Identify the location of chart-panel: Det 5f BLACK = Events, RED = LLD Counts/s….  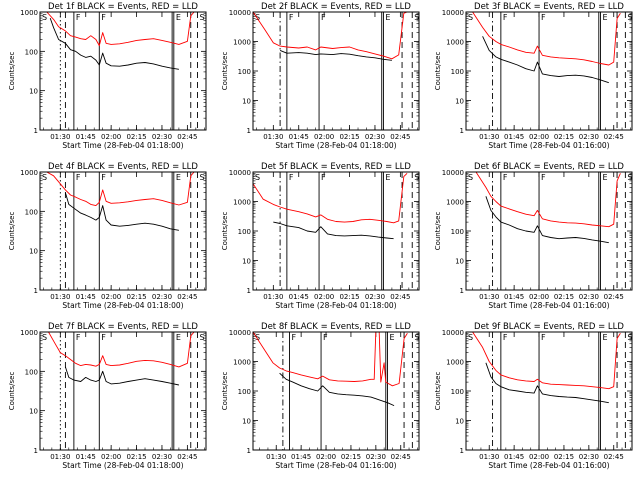
(320, 236).